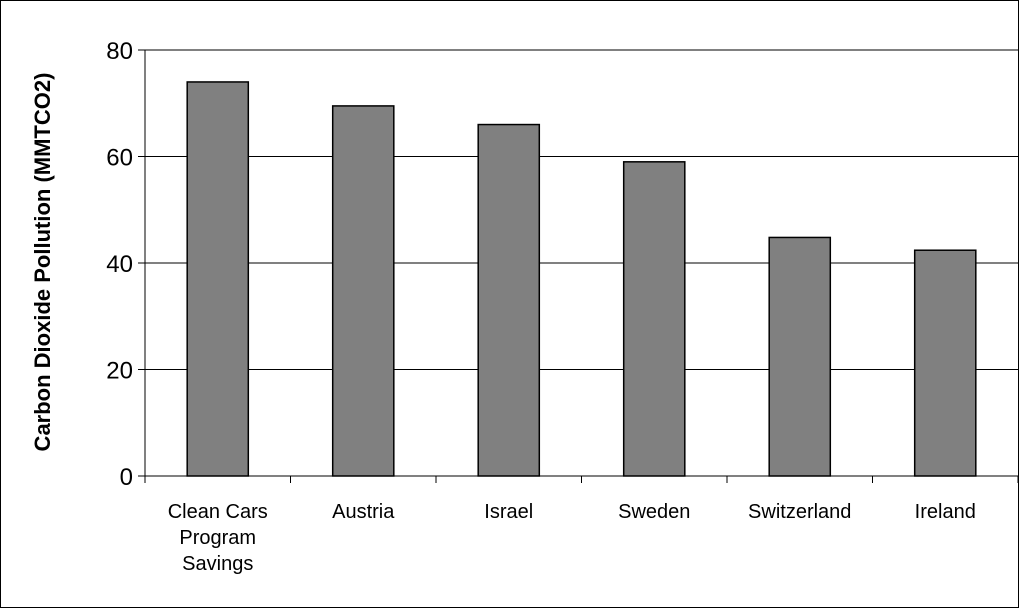  What do you see at coordinates (218, 512) in the screenshot?
I see `x-tick-label-line: Clean Cars` at bounding box center [218, 512].